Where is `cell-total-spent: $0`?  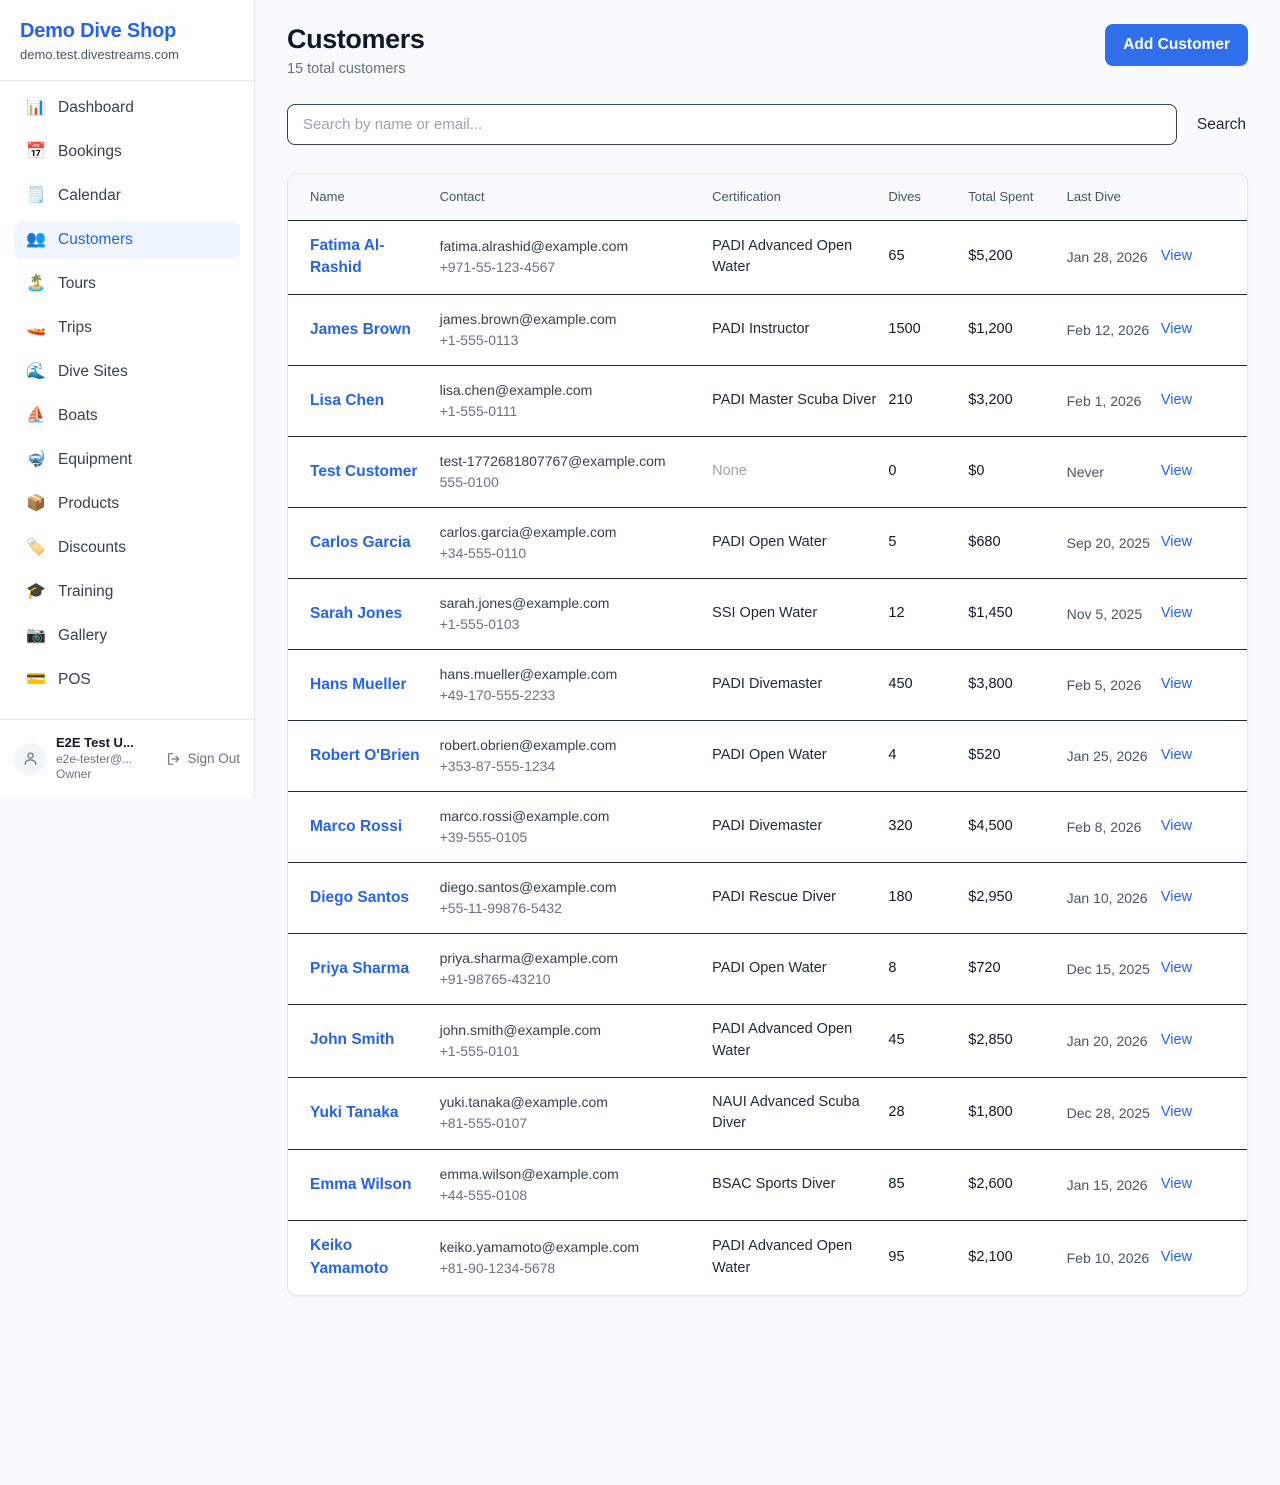 cell-total-spent: $0 is located at coordinates (1017, 472).